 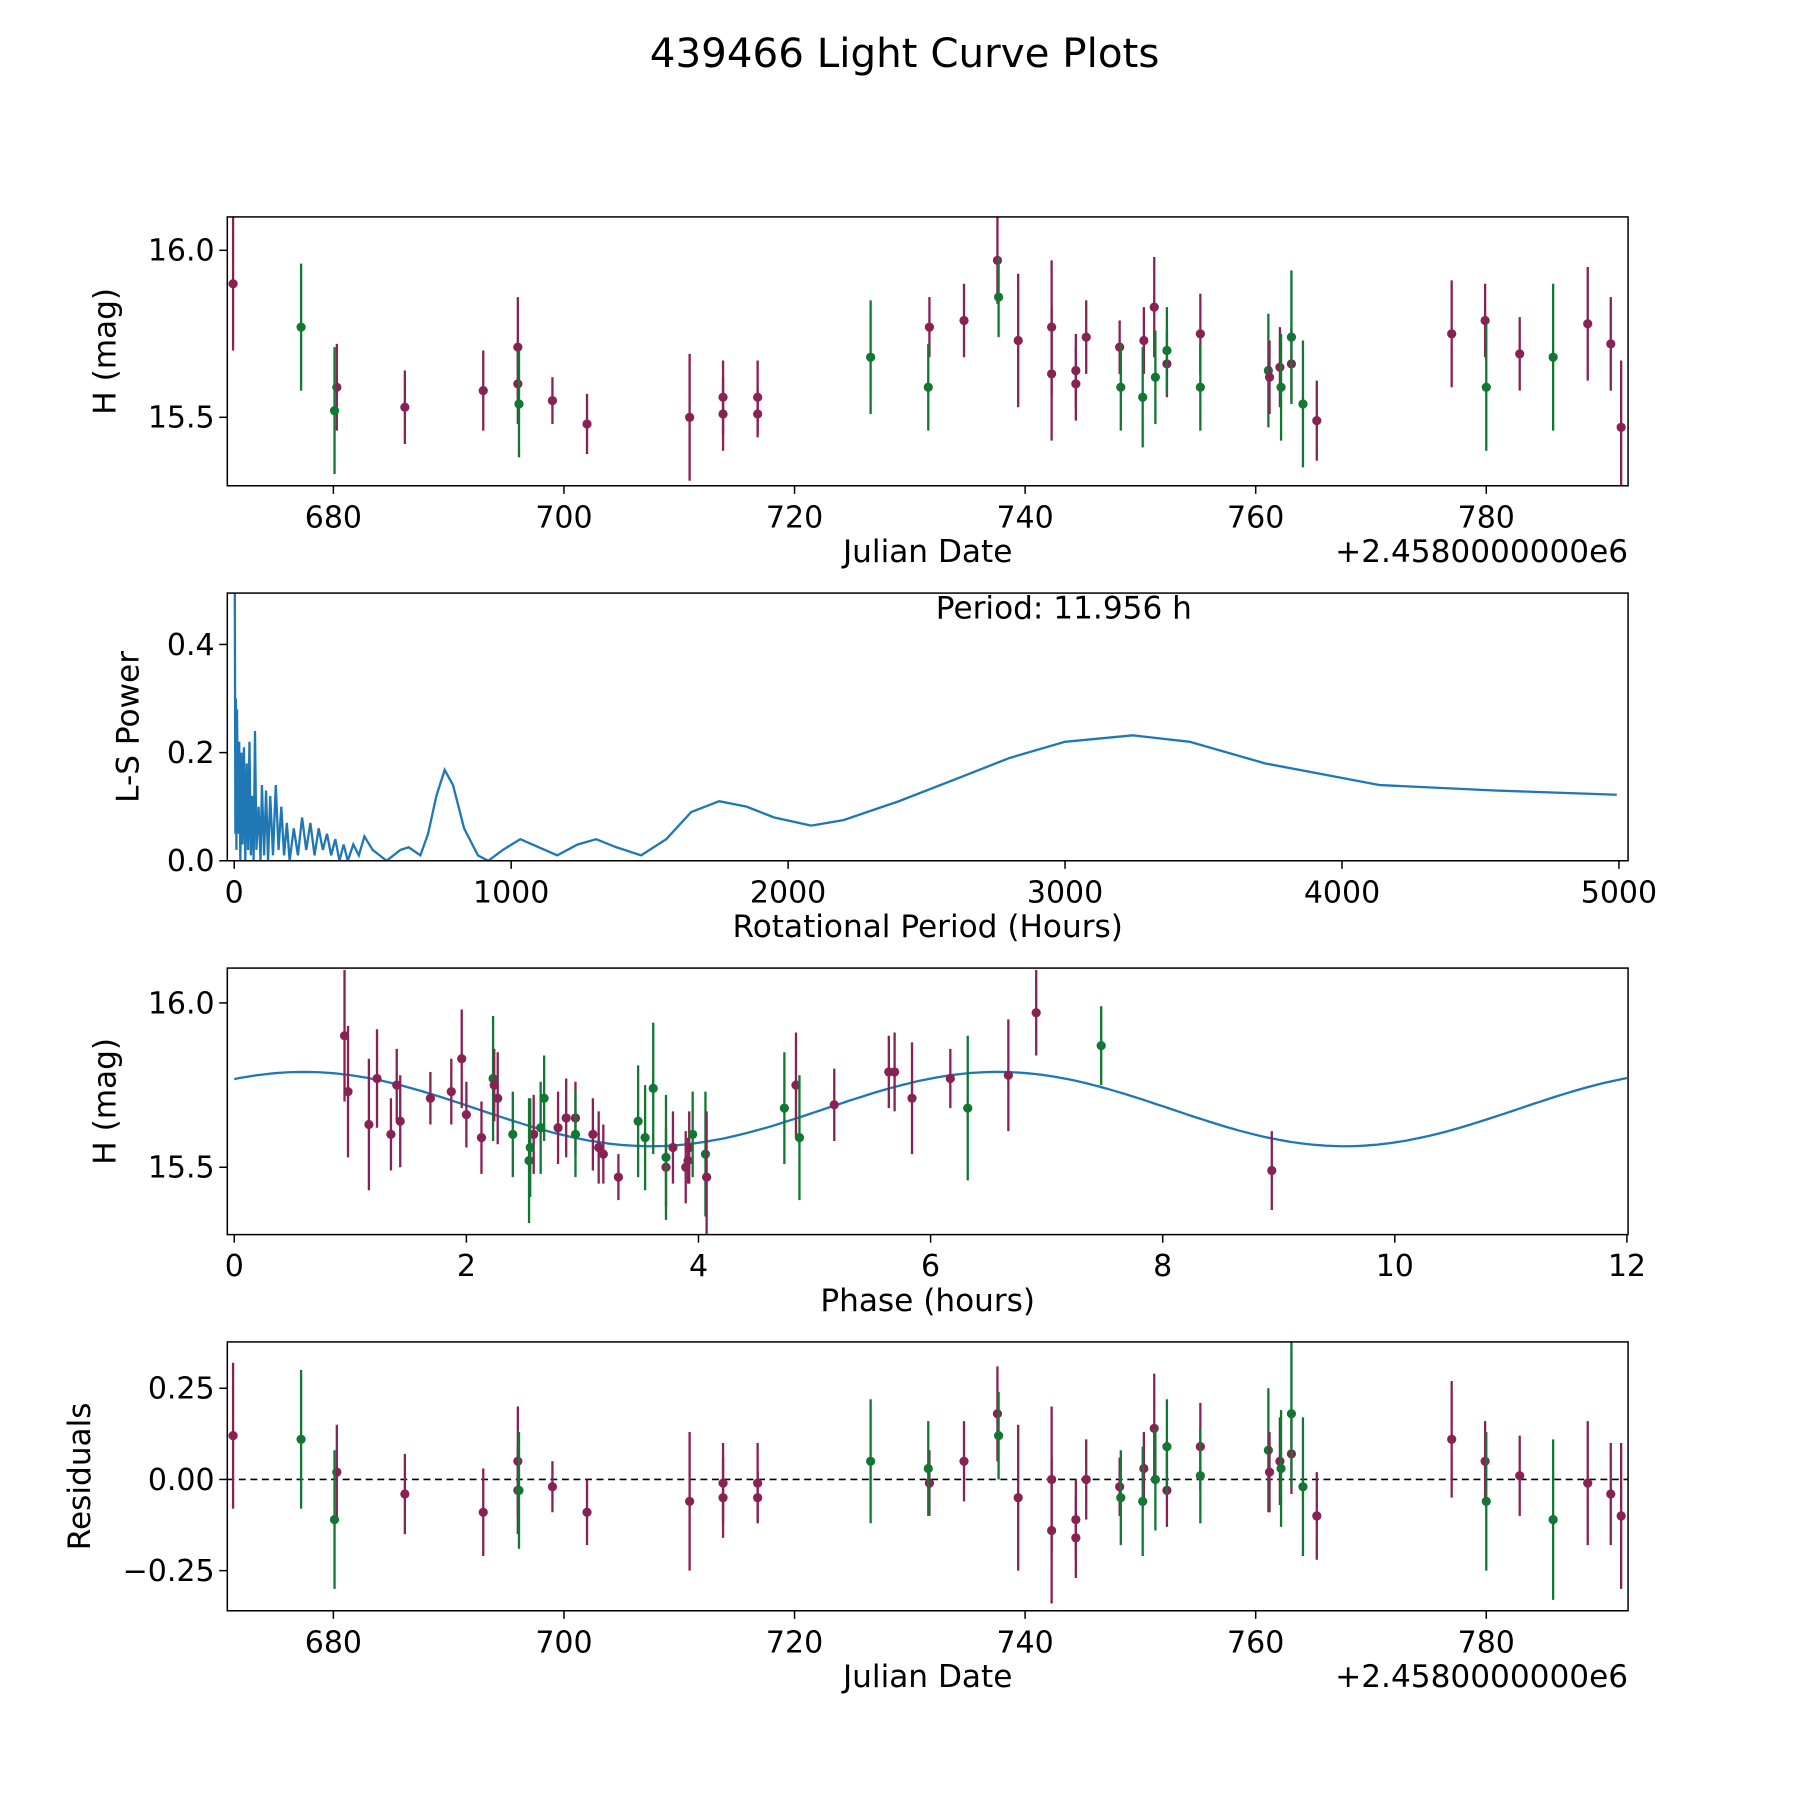 I want to click on y-tick-label: 0.2, so click(x=191, y=753).